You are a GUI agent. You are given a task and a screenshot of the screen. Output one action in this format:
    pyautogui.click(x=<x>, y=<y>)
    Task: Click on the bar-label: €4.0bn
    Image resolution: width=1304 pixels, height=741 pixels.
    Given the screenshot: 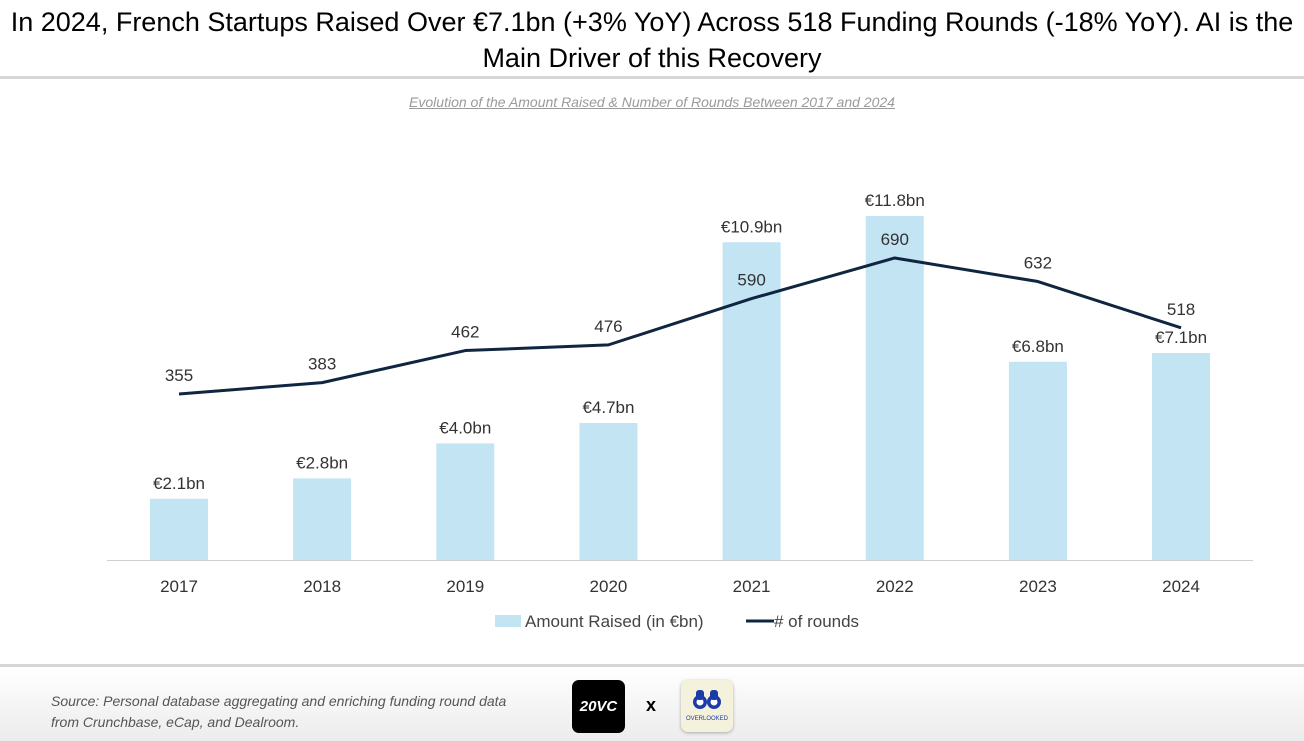 What is the action you would take?
    pyautogui.click(x=465, y=427)
    